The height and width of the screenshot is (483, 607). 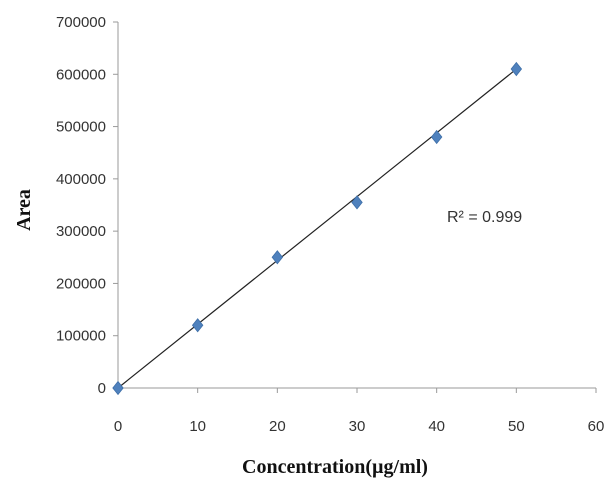 I want to click on y-tick-label: 200000, so click(x=81, y=283).